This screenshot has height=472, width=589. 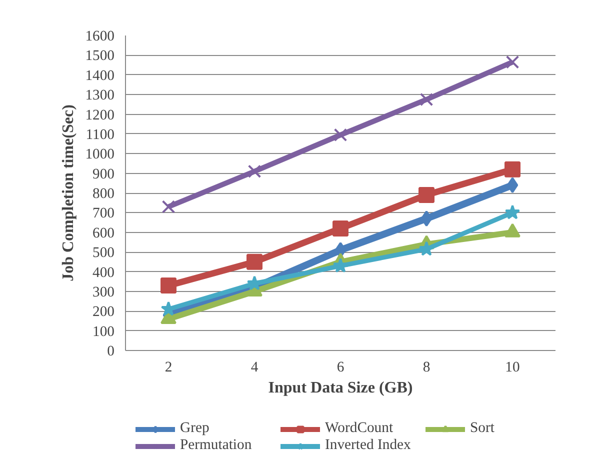 I want to click on y-tick-label: 1600, so click(x=99, y=36).